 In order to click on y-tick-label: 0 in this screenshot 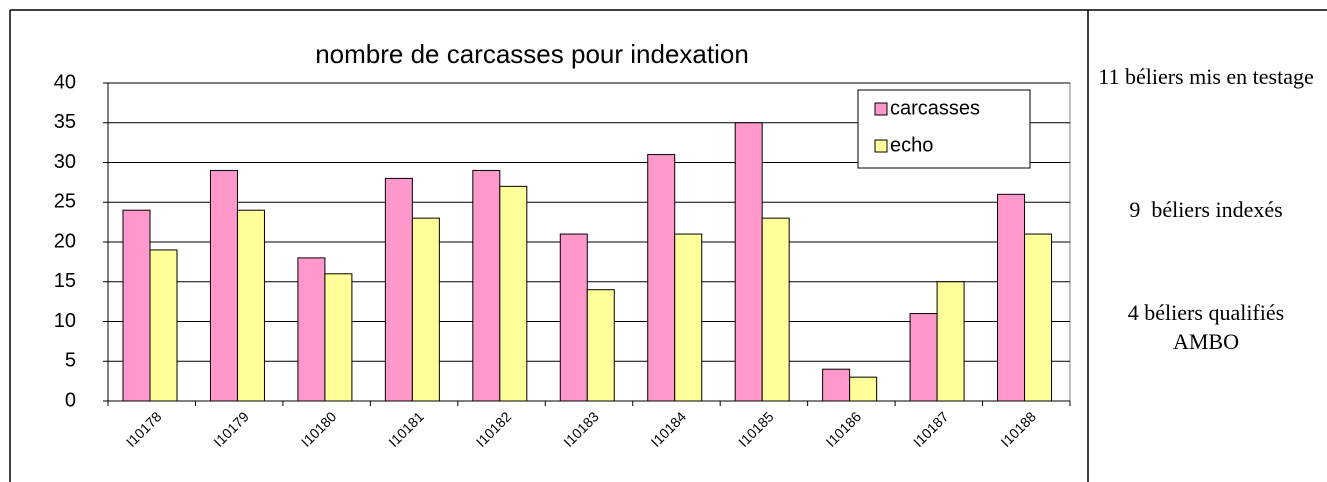, I will do `click(70, 400)`.